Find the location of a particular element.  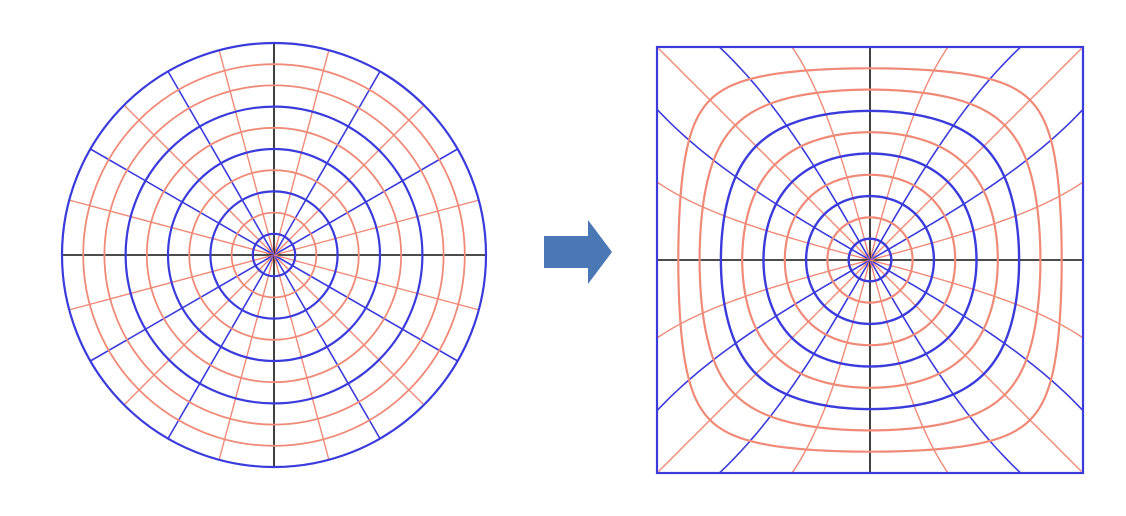

disc-ring-minor is located at coordinates (274, 255).